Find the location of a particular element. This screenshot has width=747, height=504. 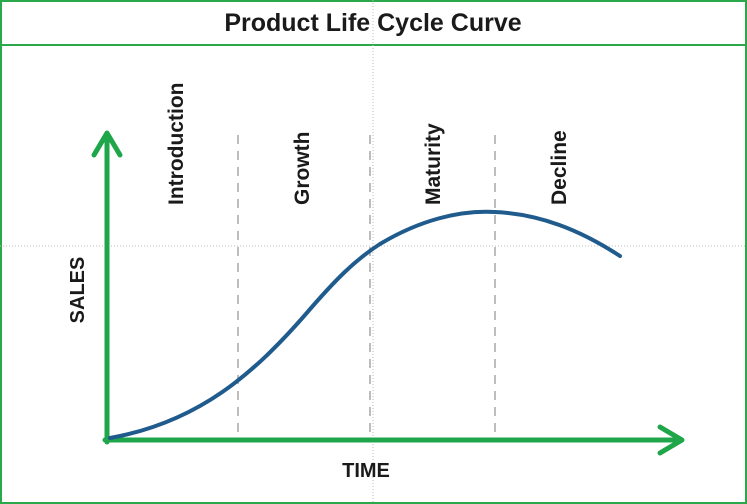

x-axis-label: TIME is located at coordinates (366, 471).